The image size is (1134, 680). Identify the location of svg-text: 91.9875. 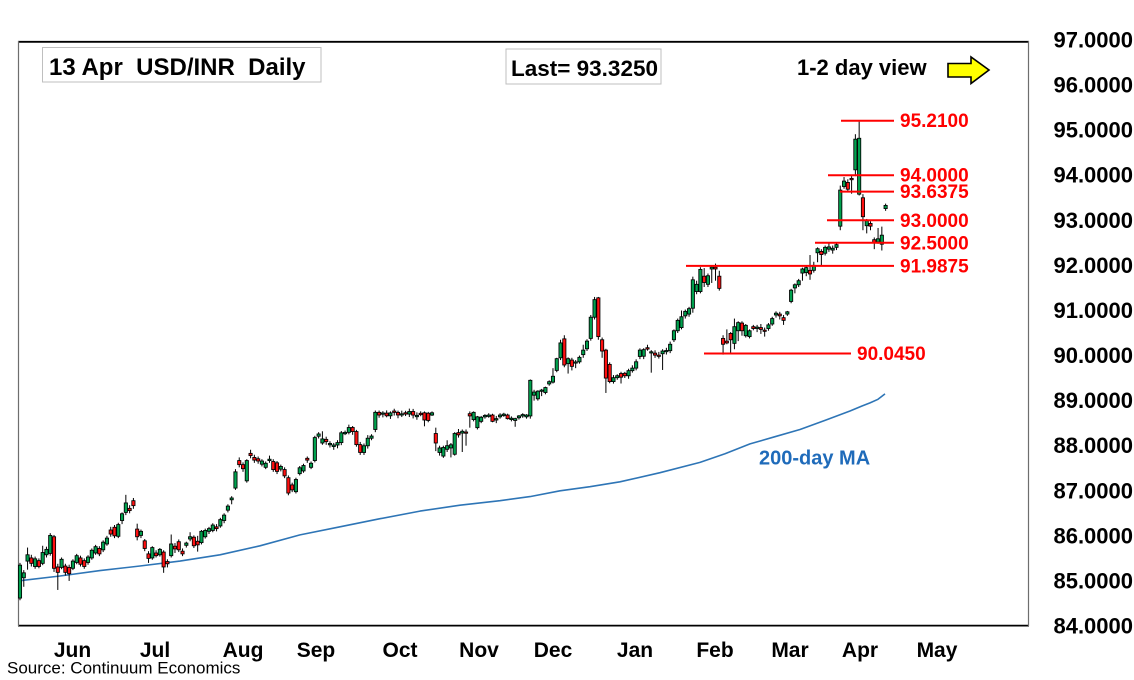
(934, 266).